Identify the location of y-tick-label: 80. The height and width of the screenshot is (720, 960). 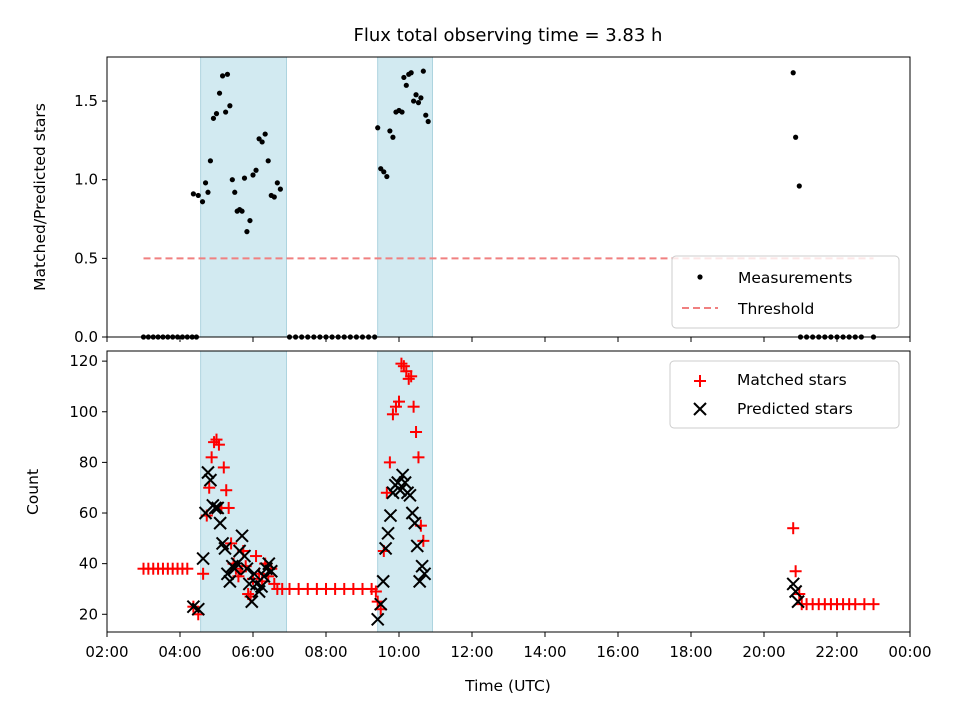
(88, 462).